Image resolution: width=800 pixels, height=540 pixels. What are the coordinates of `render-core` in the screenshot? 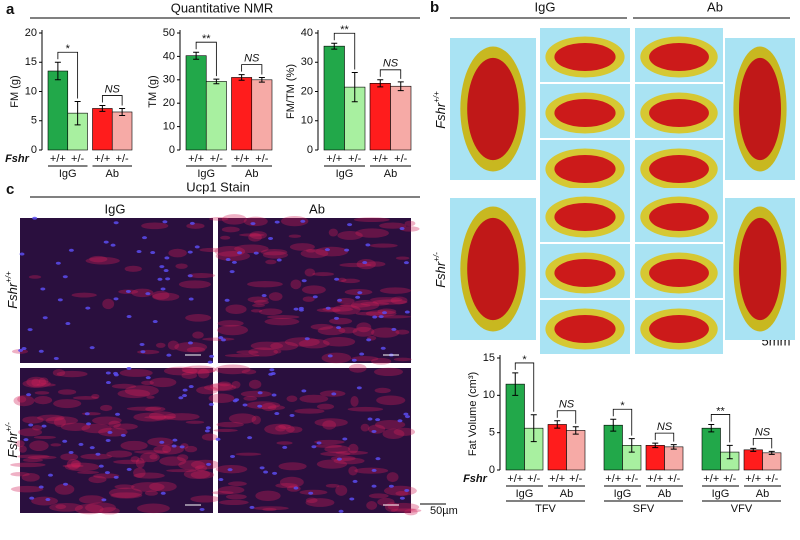 It's located at (760, 269).